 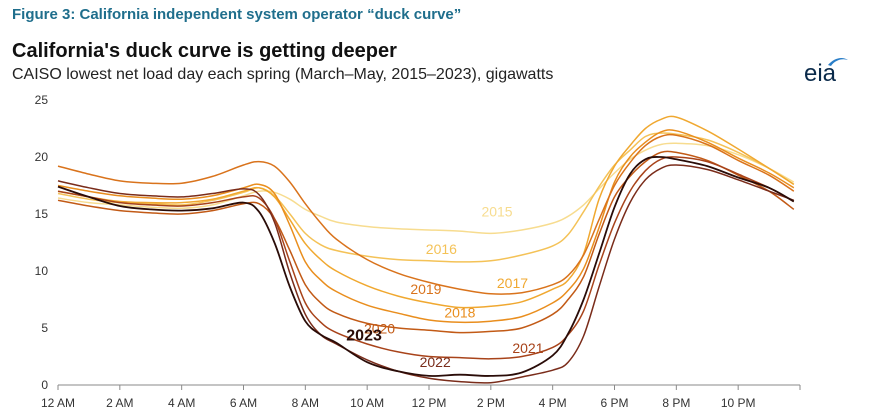 I want to click on series-label-2023: 2023, so click(x=364, y=336).